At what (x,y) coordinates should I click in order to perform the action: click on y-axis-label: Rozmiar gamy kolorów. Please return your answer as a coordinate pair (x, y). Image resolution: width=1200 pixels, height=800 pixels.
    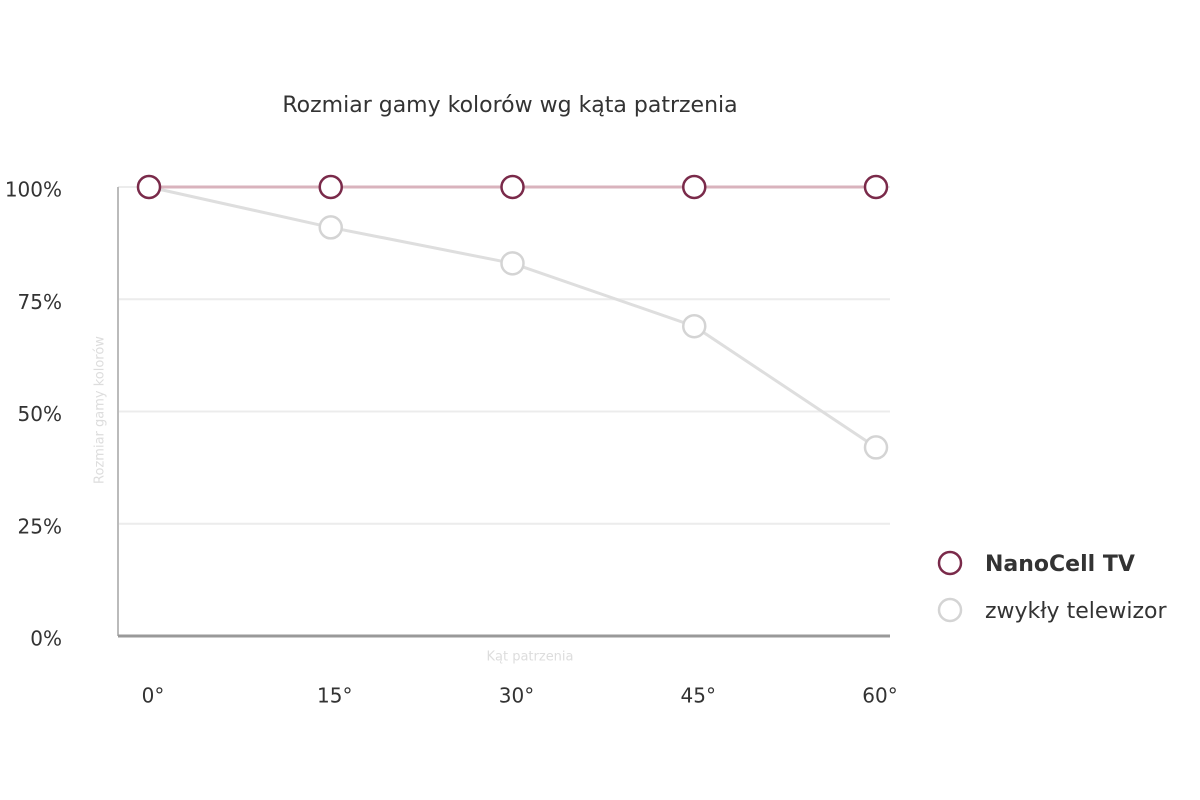
    Looking at the image, I should click on (100, 410).